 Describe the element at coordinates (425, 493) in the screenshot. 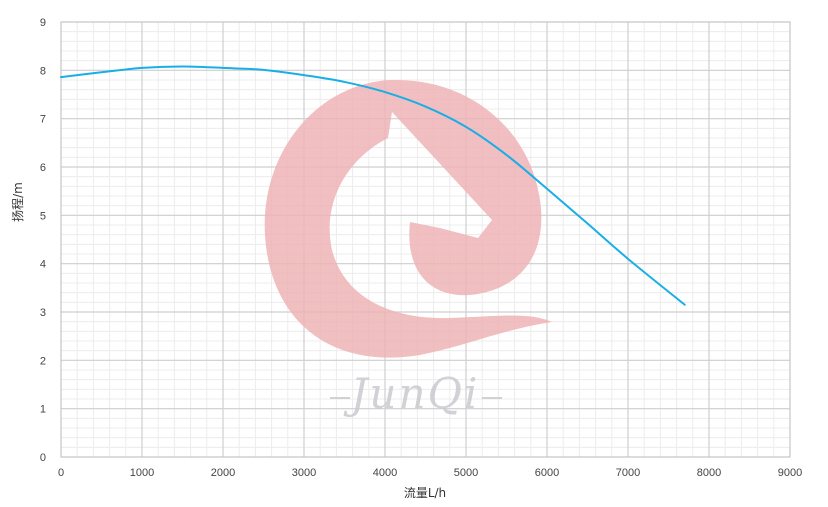

I see `x-axis-title: 流量L/h` at that location.